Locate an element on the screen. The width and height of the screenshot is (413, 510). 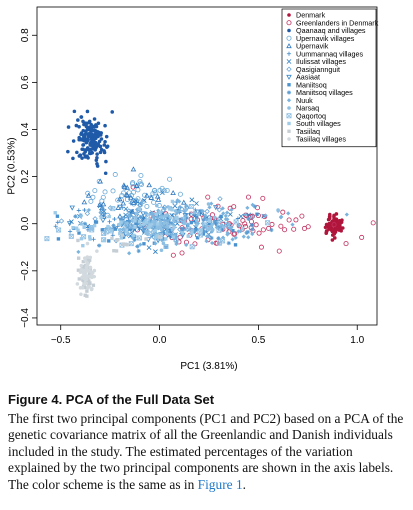
figure-1-link: Figure 1 is located at coordinates (220, 484).